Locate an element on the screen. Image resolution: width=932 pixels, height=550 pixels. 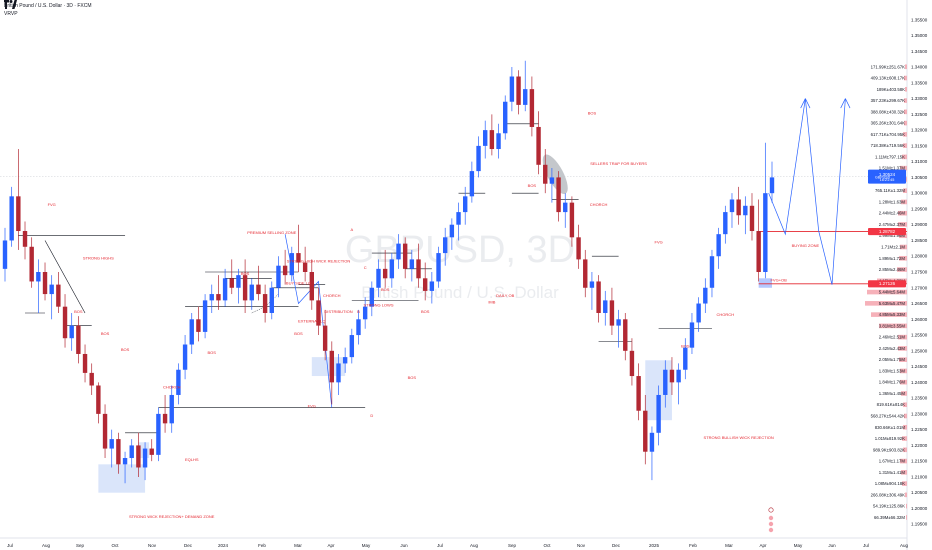
price-tick-label: 1.26500 is located at coordinates (919, 303).